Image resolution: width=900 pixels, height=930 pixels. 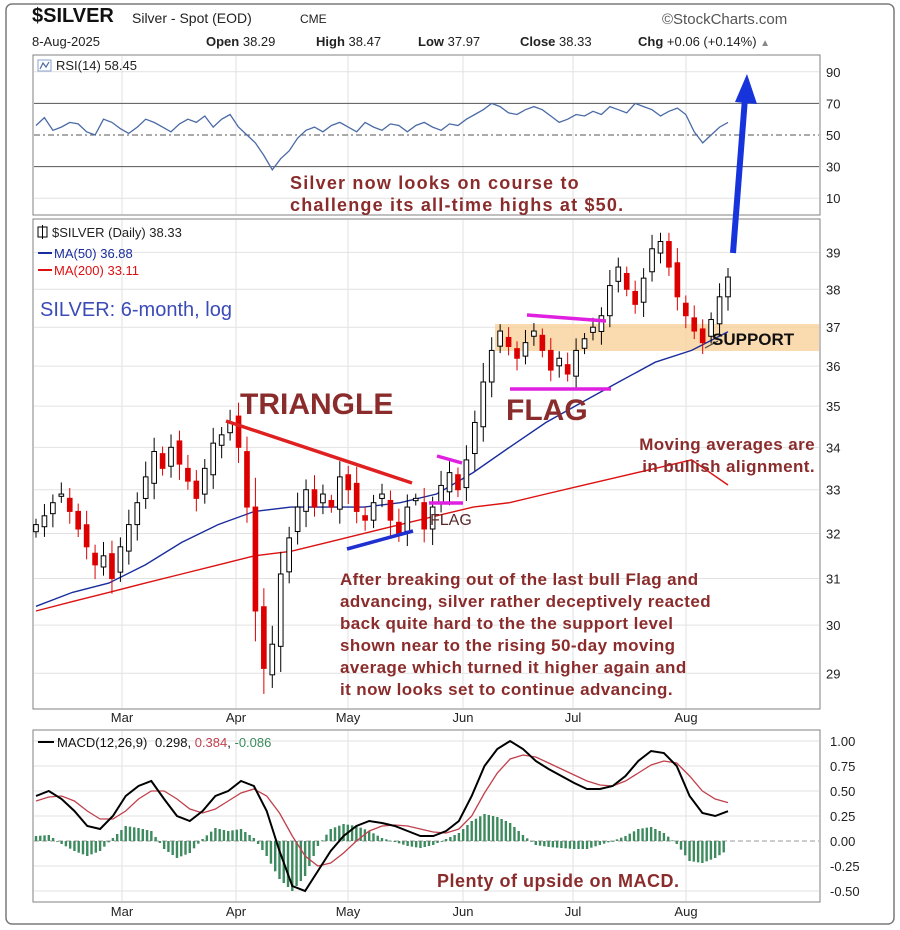 I want to click on triangle-label: TRIANGLE, so click(x=316, y=404).